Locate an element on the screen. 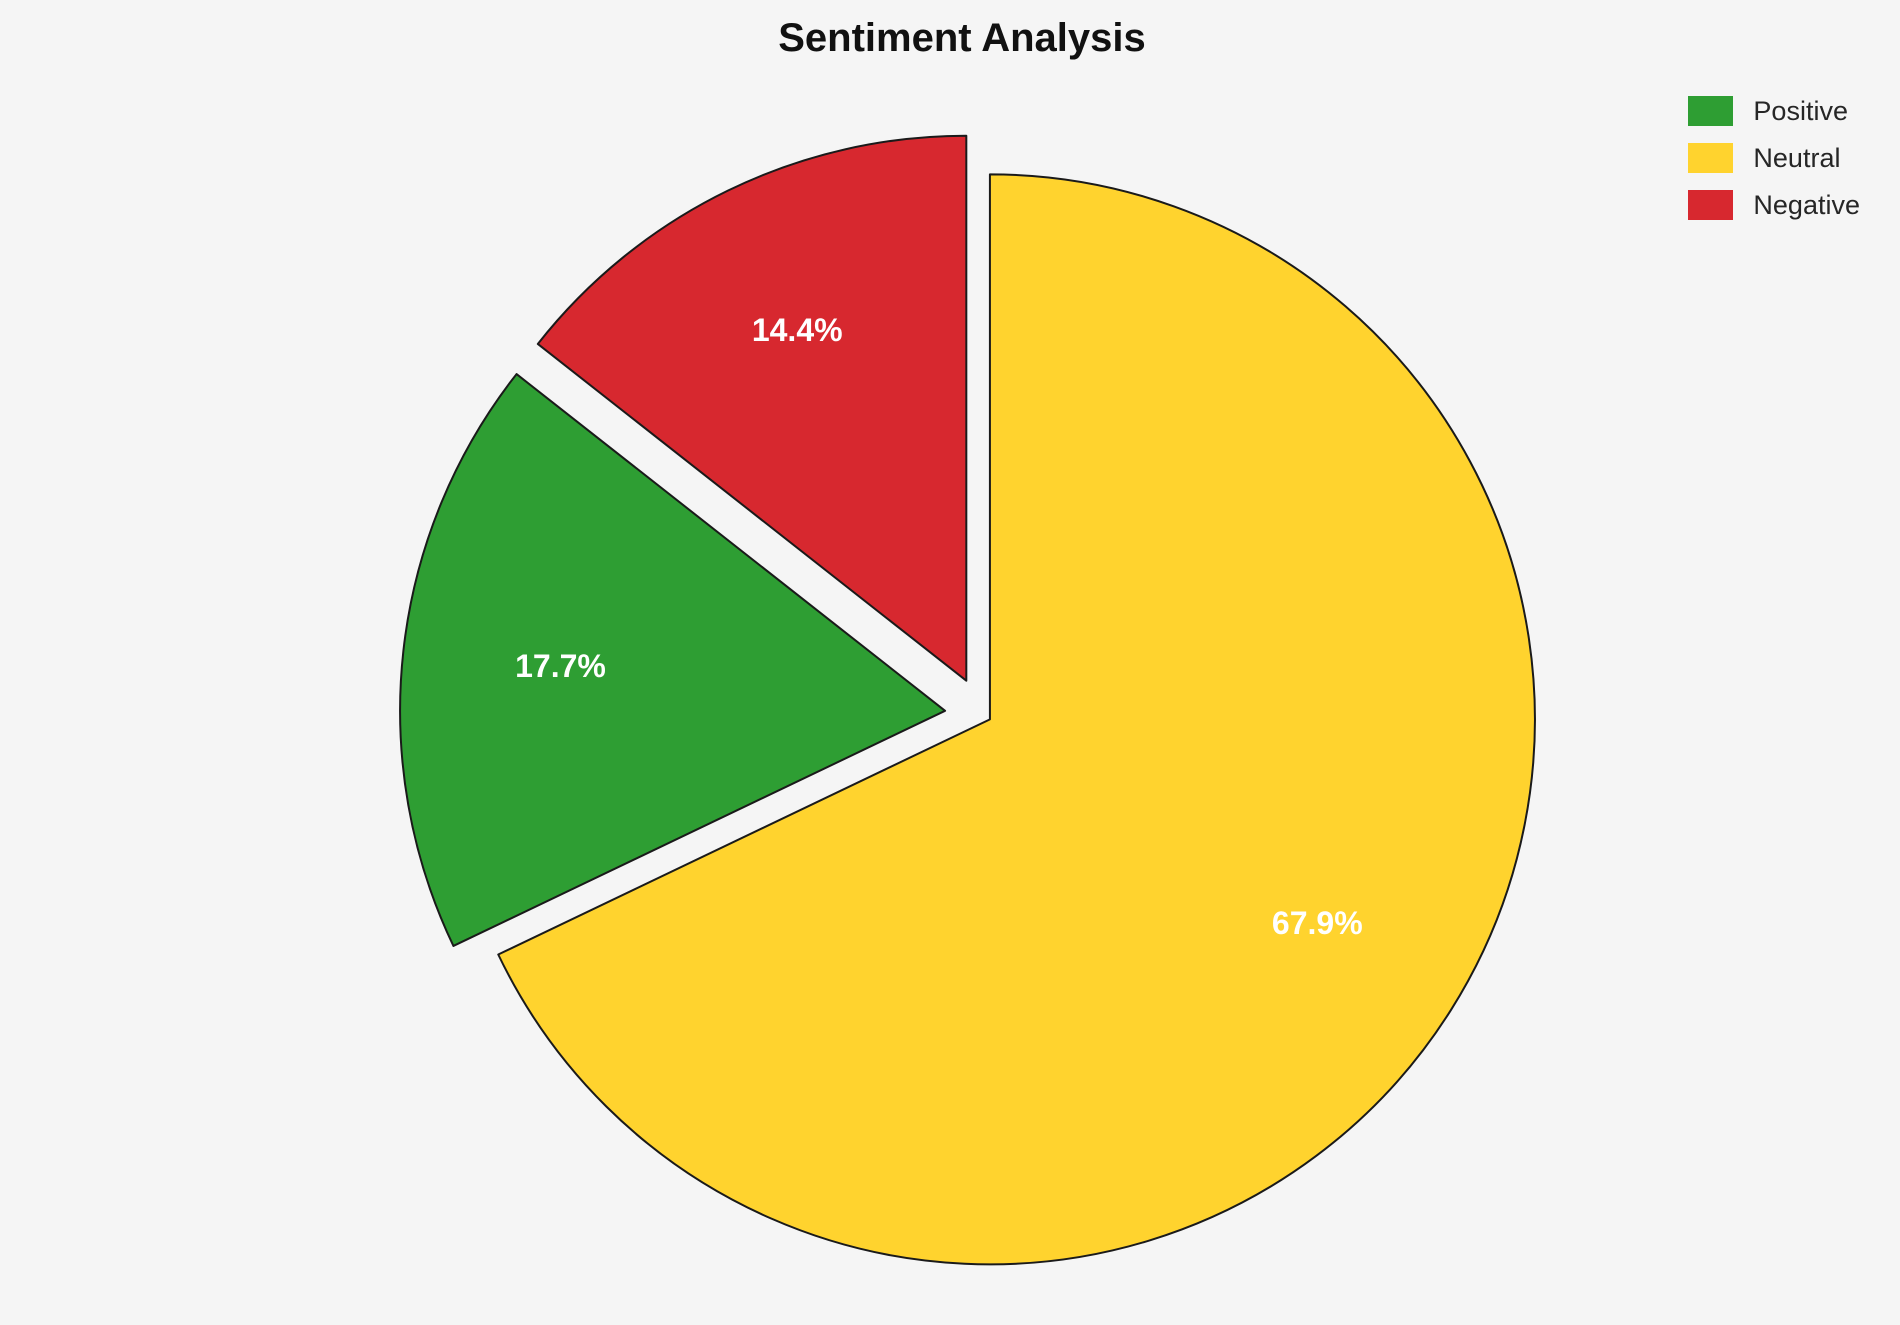 This screenshot has width=1900, height=1325. legend-label: Positive is located at coordinates (1800, 110).